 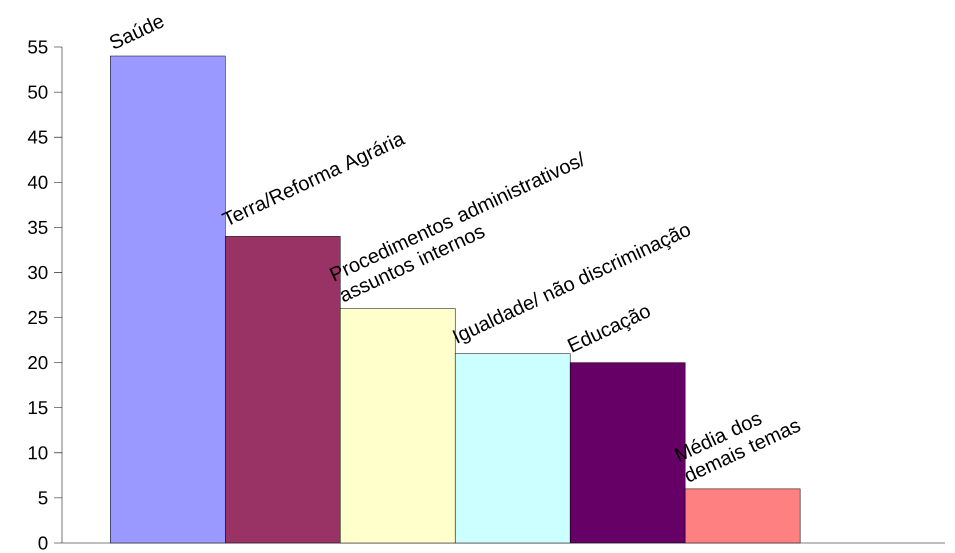 What do you see at coordinates (38, 47) in the screenshot?
I see `y-tick-label: 55` at bounding box center [38, 47].